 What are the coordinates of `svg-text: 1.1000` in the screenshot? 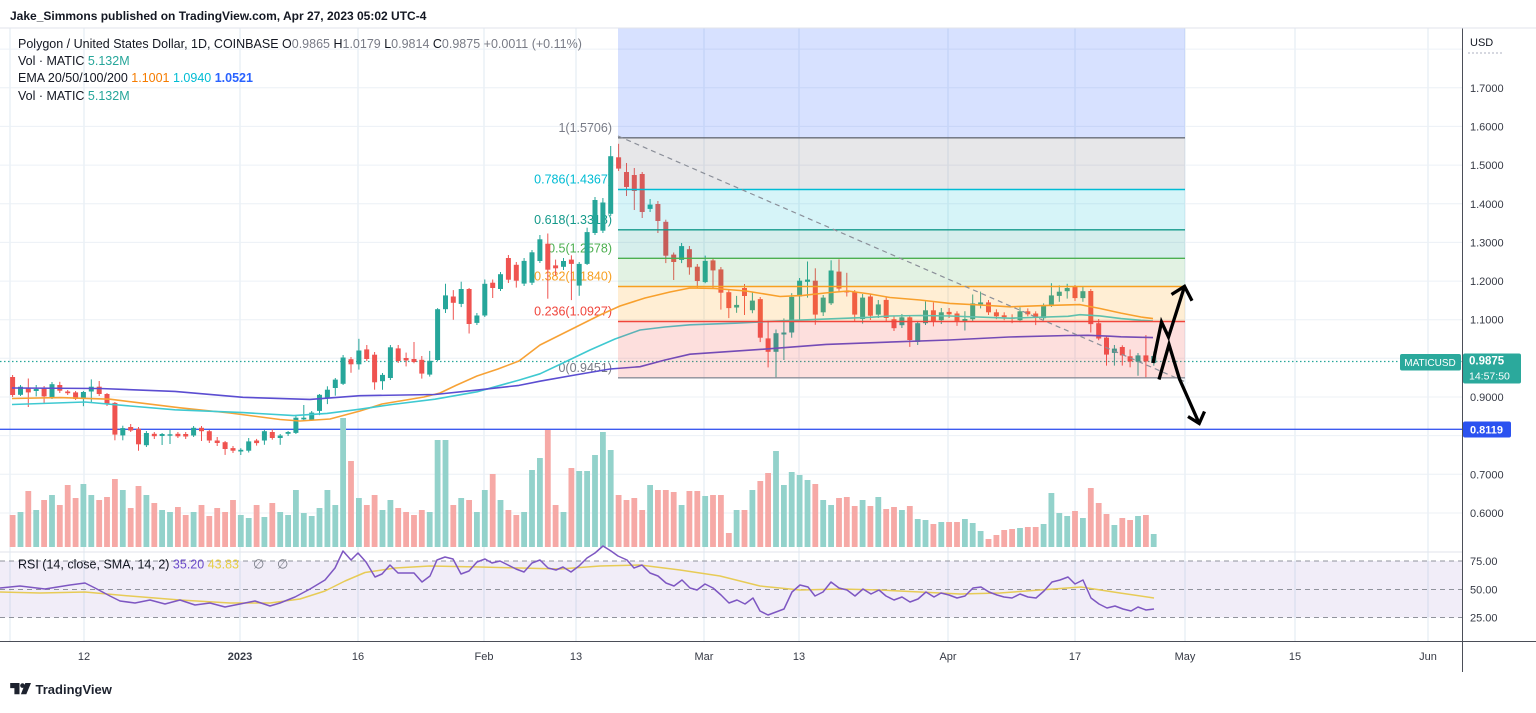 It's located at (1487, 321).